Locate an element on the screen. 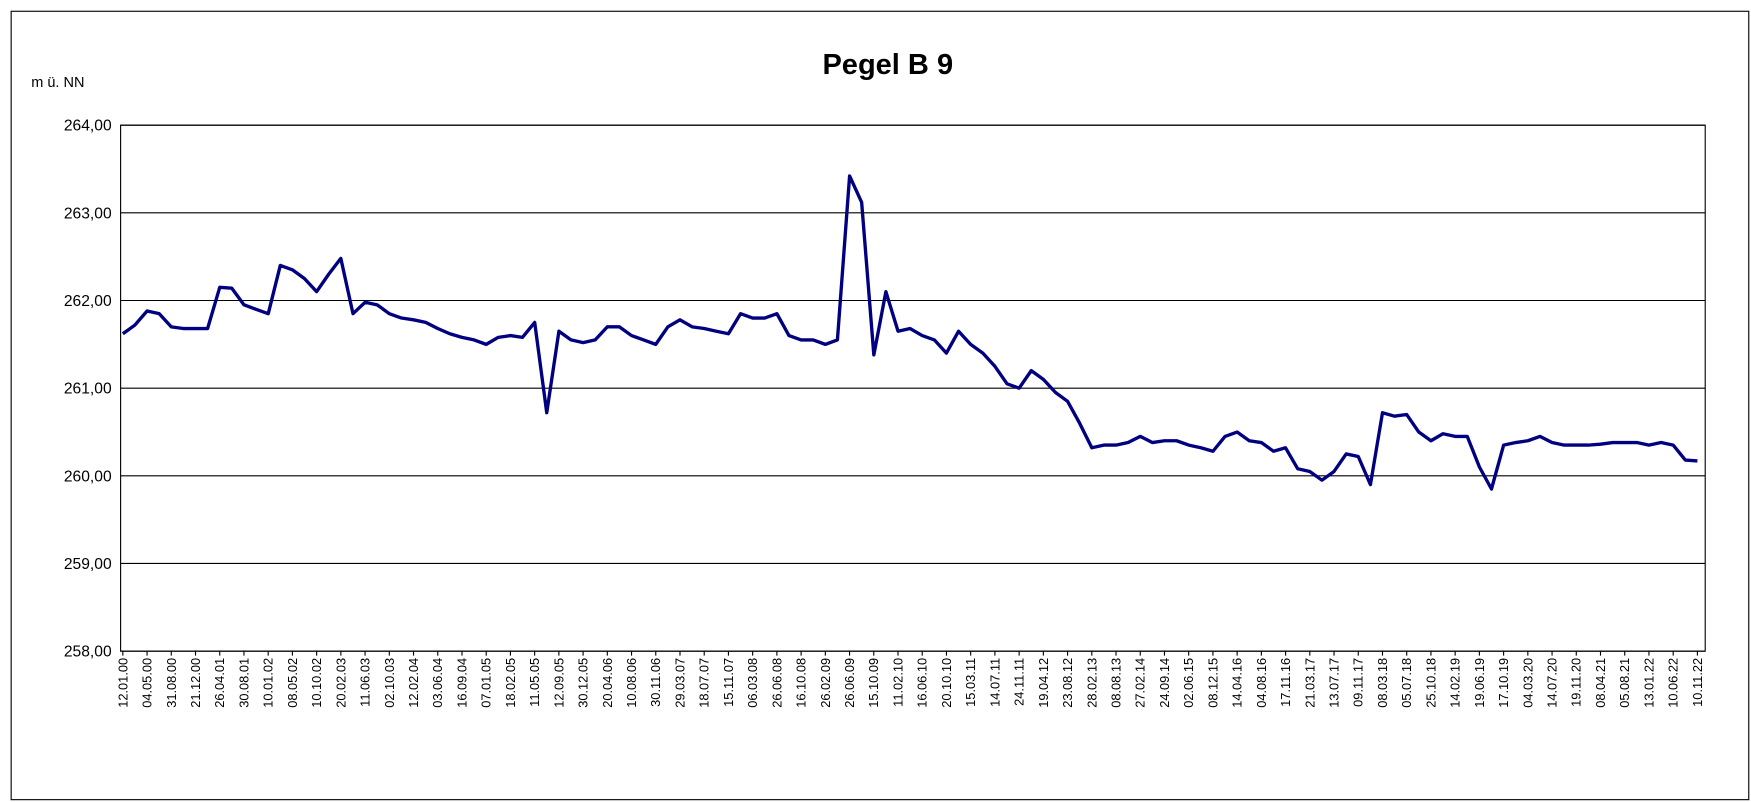  x-tick-label: 11.06.03 is located at coordinates (365, 682).